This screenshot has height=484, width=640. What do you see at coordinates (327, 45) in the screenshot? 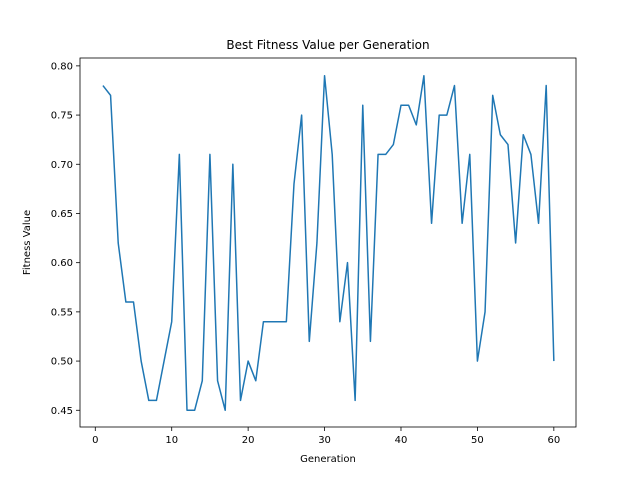
I see `chart-title: Best Fitness Value per Generation` at bounding box center [327, 45].